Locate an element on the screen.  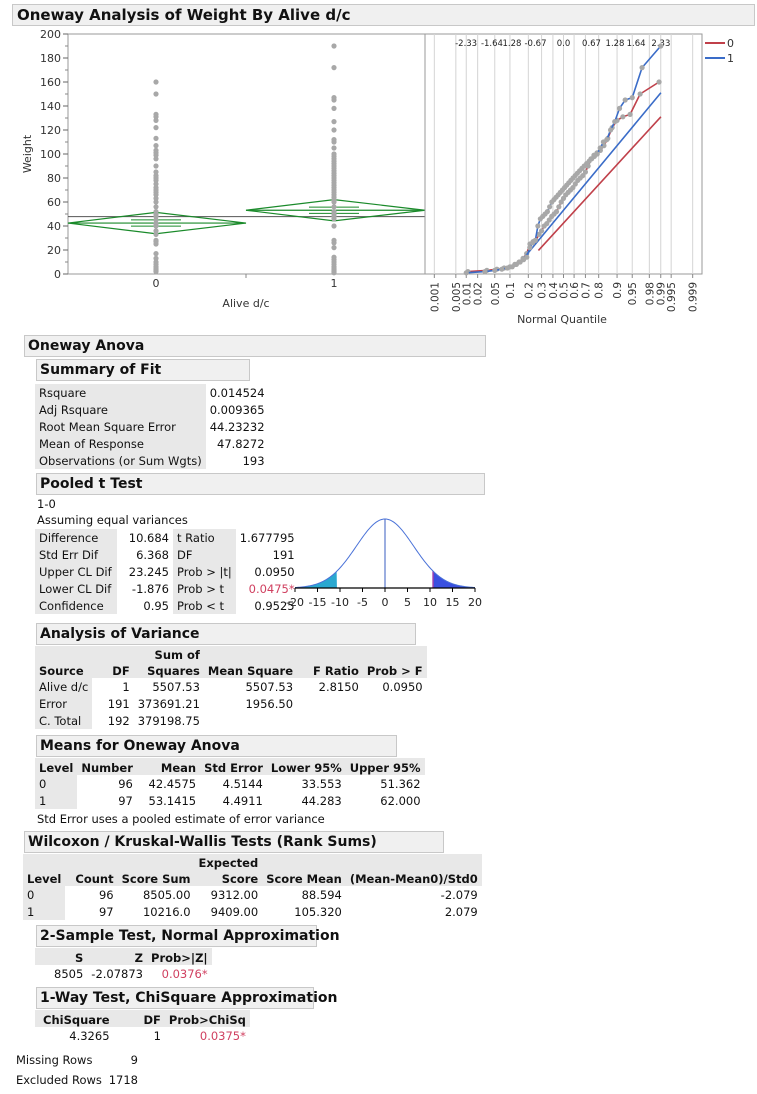
col-std-error: Std Error is located at coordinates (233, 766).